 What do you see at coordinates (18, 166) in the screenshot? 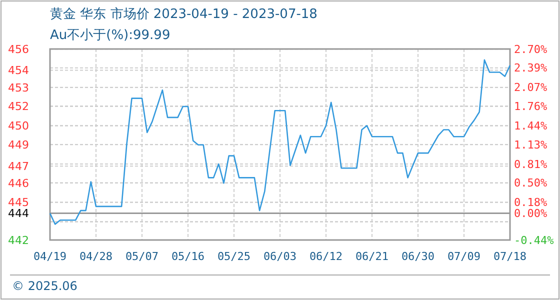
I see `y-tick-label: 447` at bounding box center [18, 166].